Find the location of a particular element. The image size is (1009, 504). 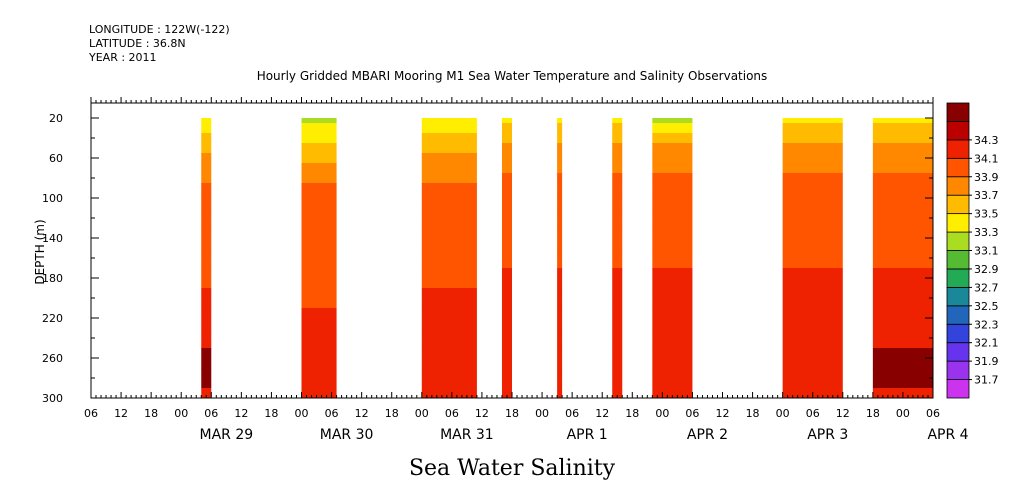

data-block is located at coordinates (812, 258).